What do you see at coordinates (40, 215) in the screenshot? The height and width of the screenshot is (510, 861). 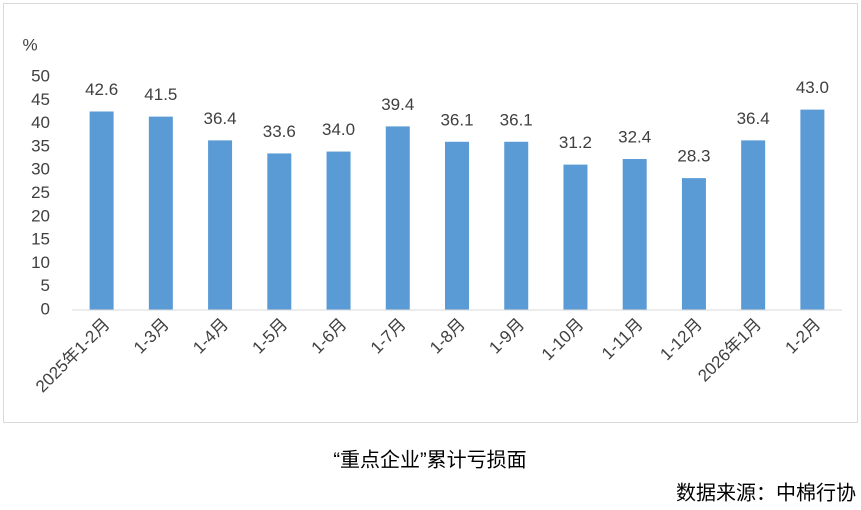 I see `y-tick-label: 20` at bounding box center [40, 215].